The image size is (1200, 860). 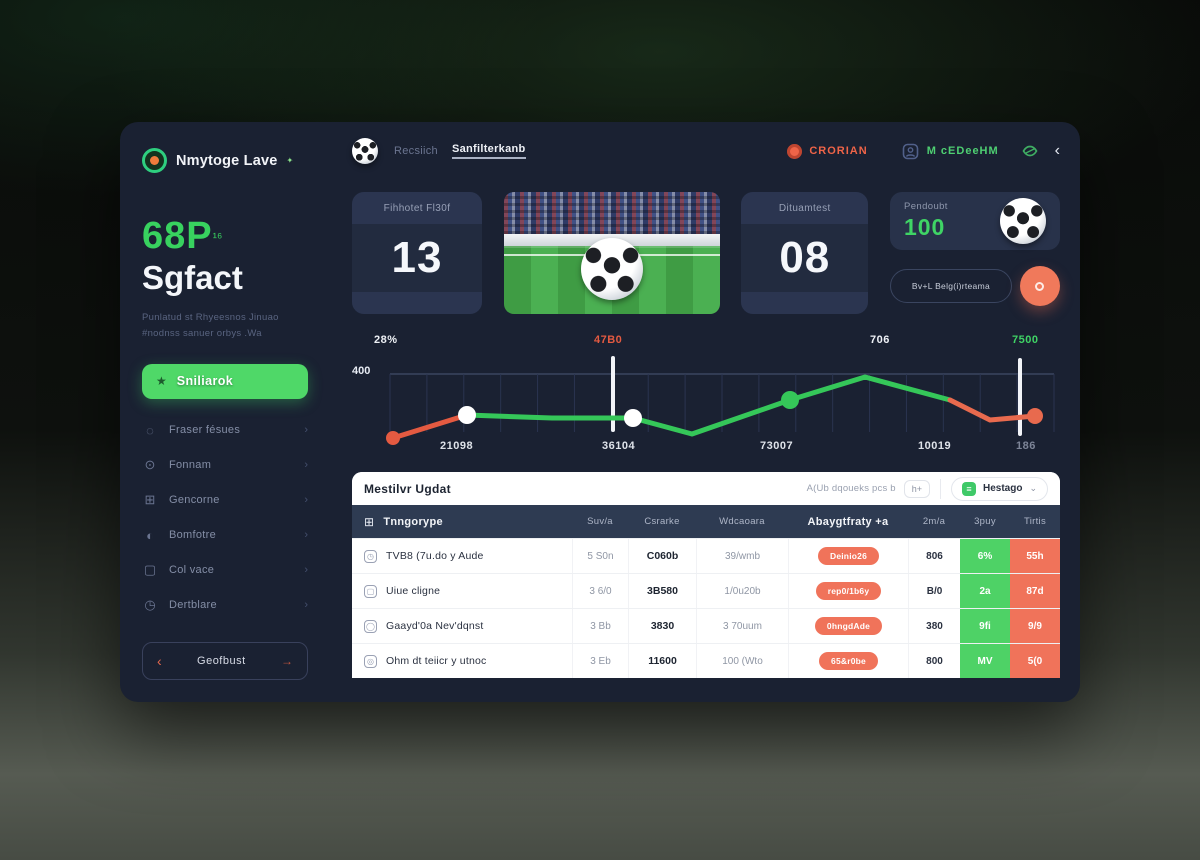 I want to click on table-meta: A(Ub dqoueks pcs b, so click(x=851, y=488).